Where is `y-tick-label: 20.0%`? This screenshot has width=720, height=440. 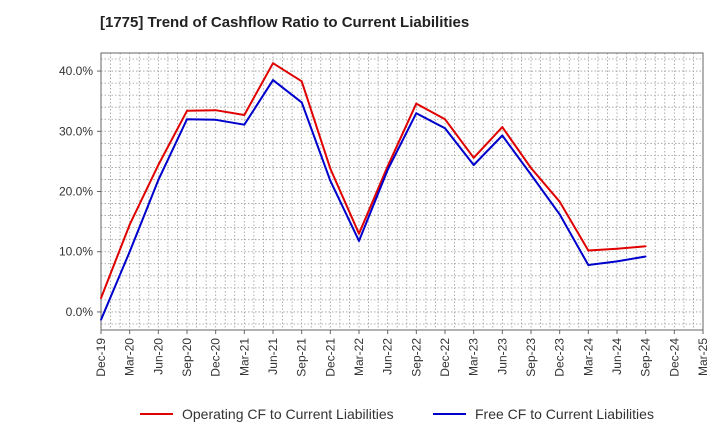 y-tick-label: 20.0% is located at coordinates (76, 192).